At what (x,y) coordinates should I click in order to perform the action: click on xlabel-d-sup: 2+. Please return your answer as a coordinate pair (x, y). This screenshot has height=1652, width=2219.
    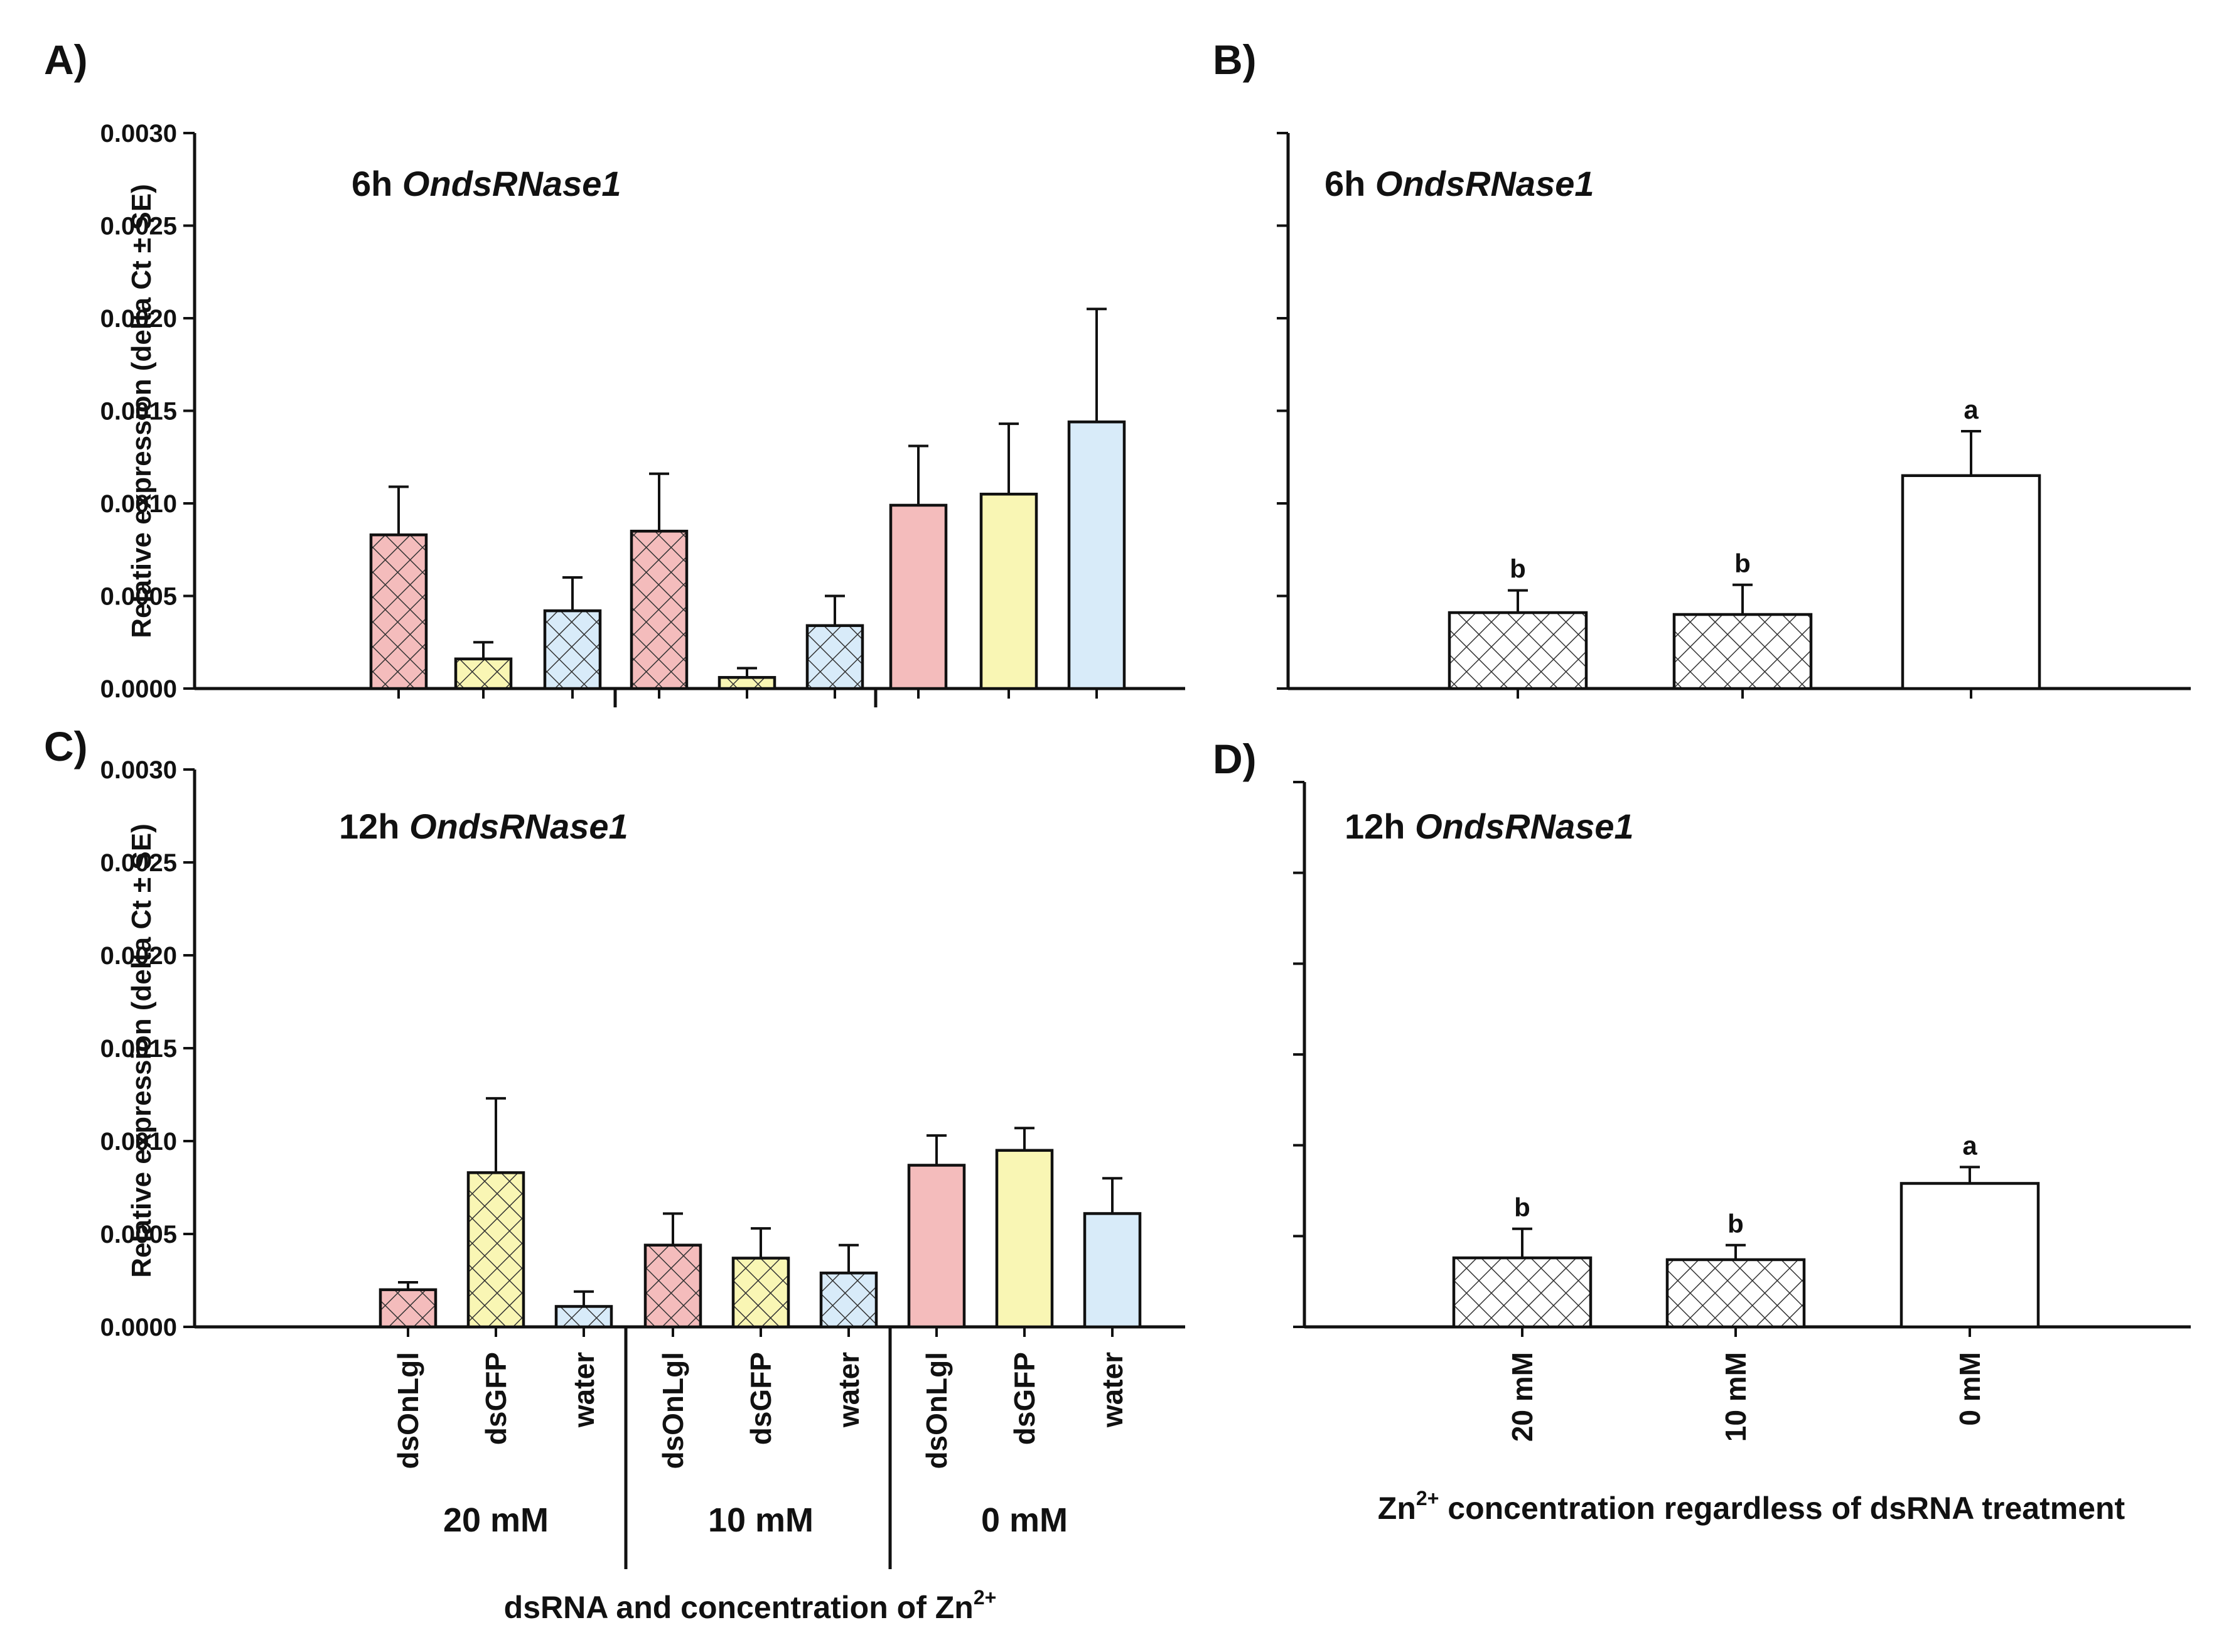
    Looking at the image, I should click on (1427, 1498).